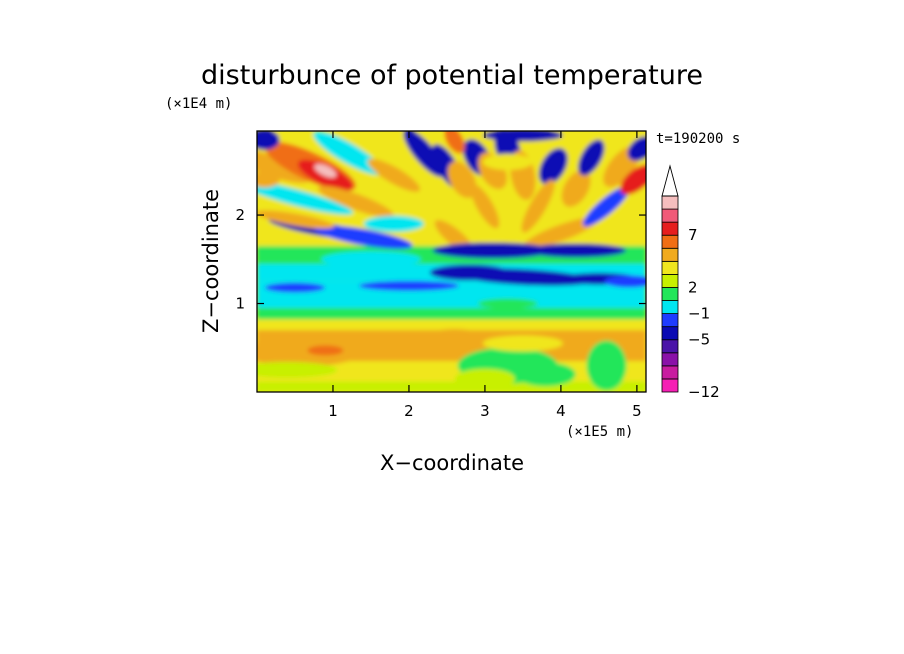 The height and width of the screenshot is (654, 904). What do you see at coordinates (599, 432) in the screenshot?
I see `x-unit-label: (×1E5 m)` at bounding box center [599, 432].